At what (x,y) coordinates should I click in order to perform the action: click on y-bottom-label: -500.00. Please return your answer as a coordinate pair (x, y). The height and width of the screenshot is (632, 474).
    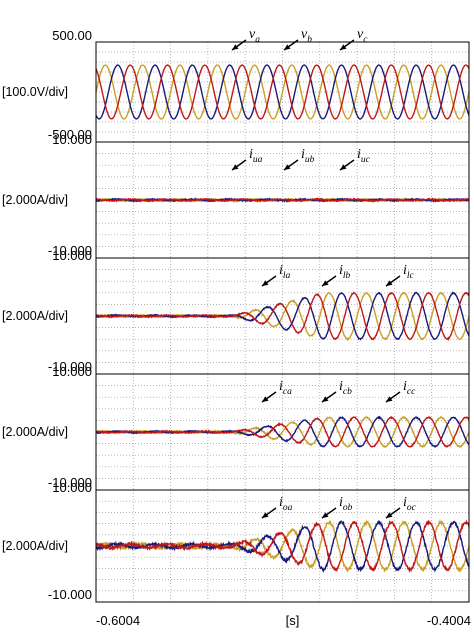
    Looking at the image, I should click on (70, 134).